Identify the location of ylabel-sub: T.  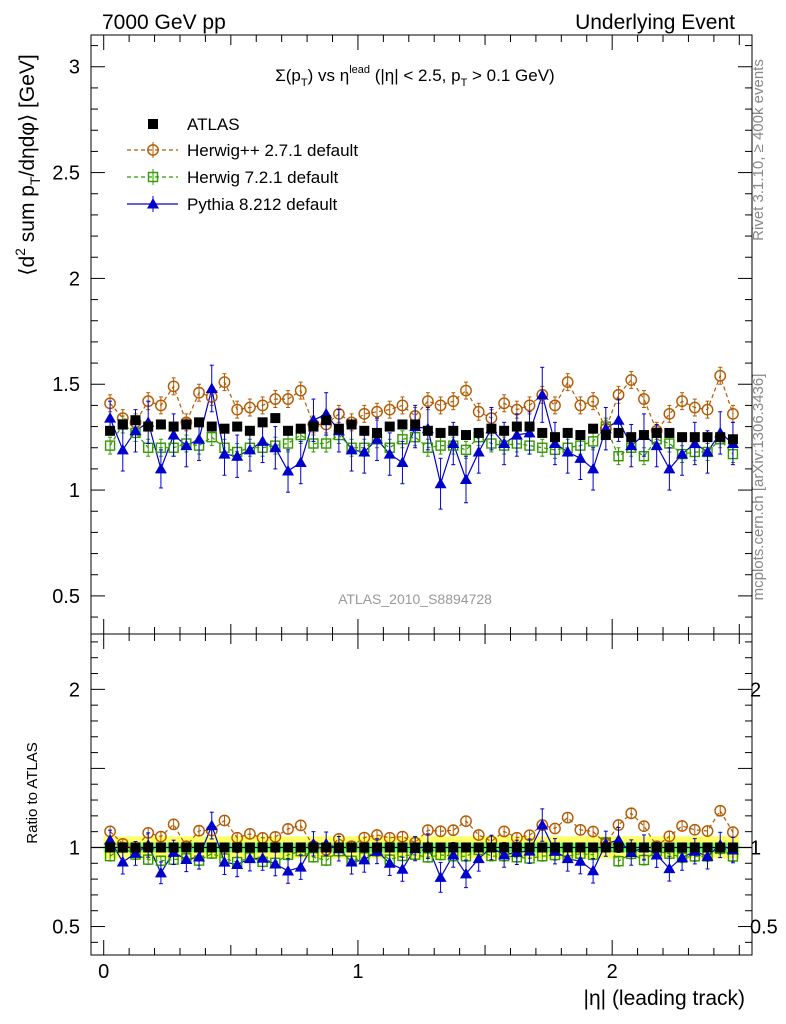
(35, 180).